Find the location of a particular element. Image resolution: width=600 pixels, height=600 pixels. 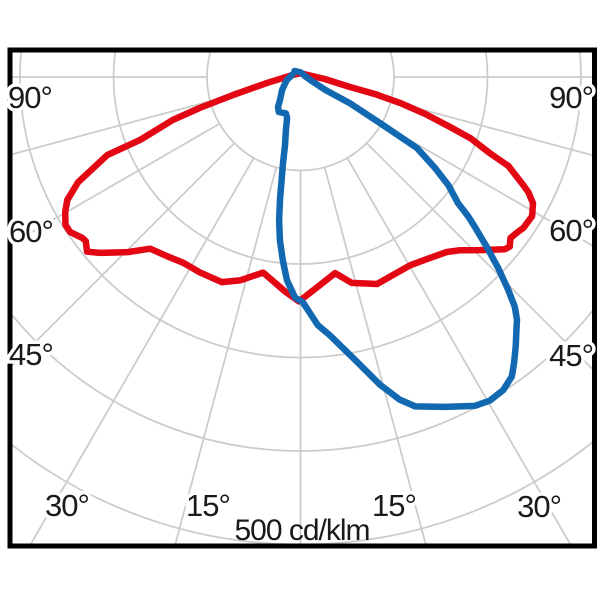

angle-label-left-45: 45° is located at coordinates (31, 354).